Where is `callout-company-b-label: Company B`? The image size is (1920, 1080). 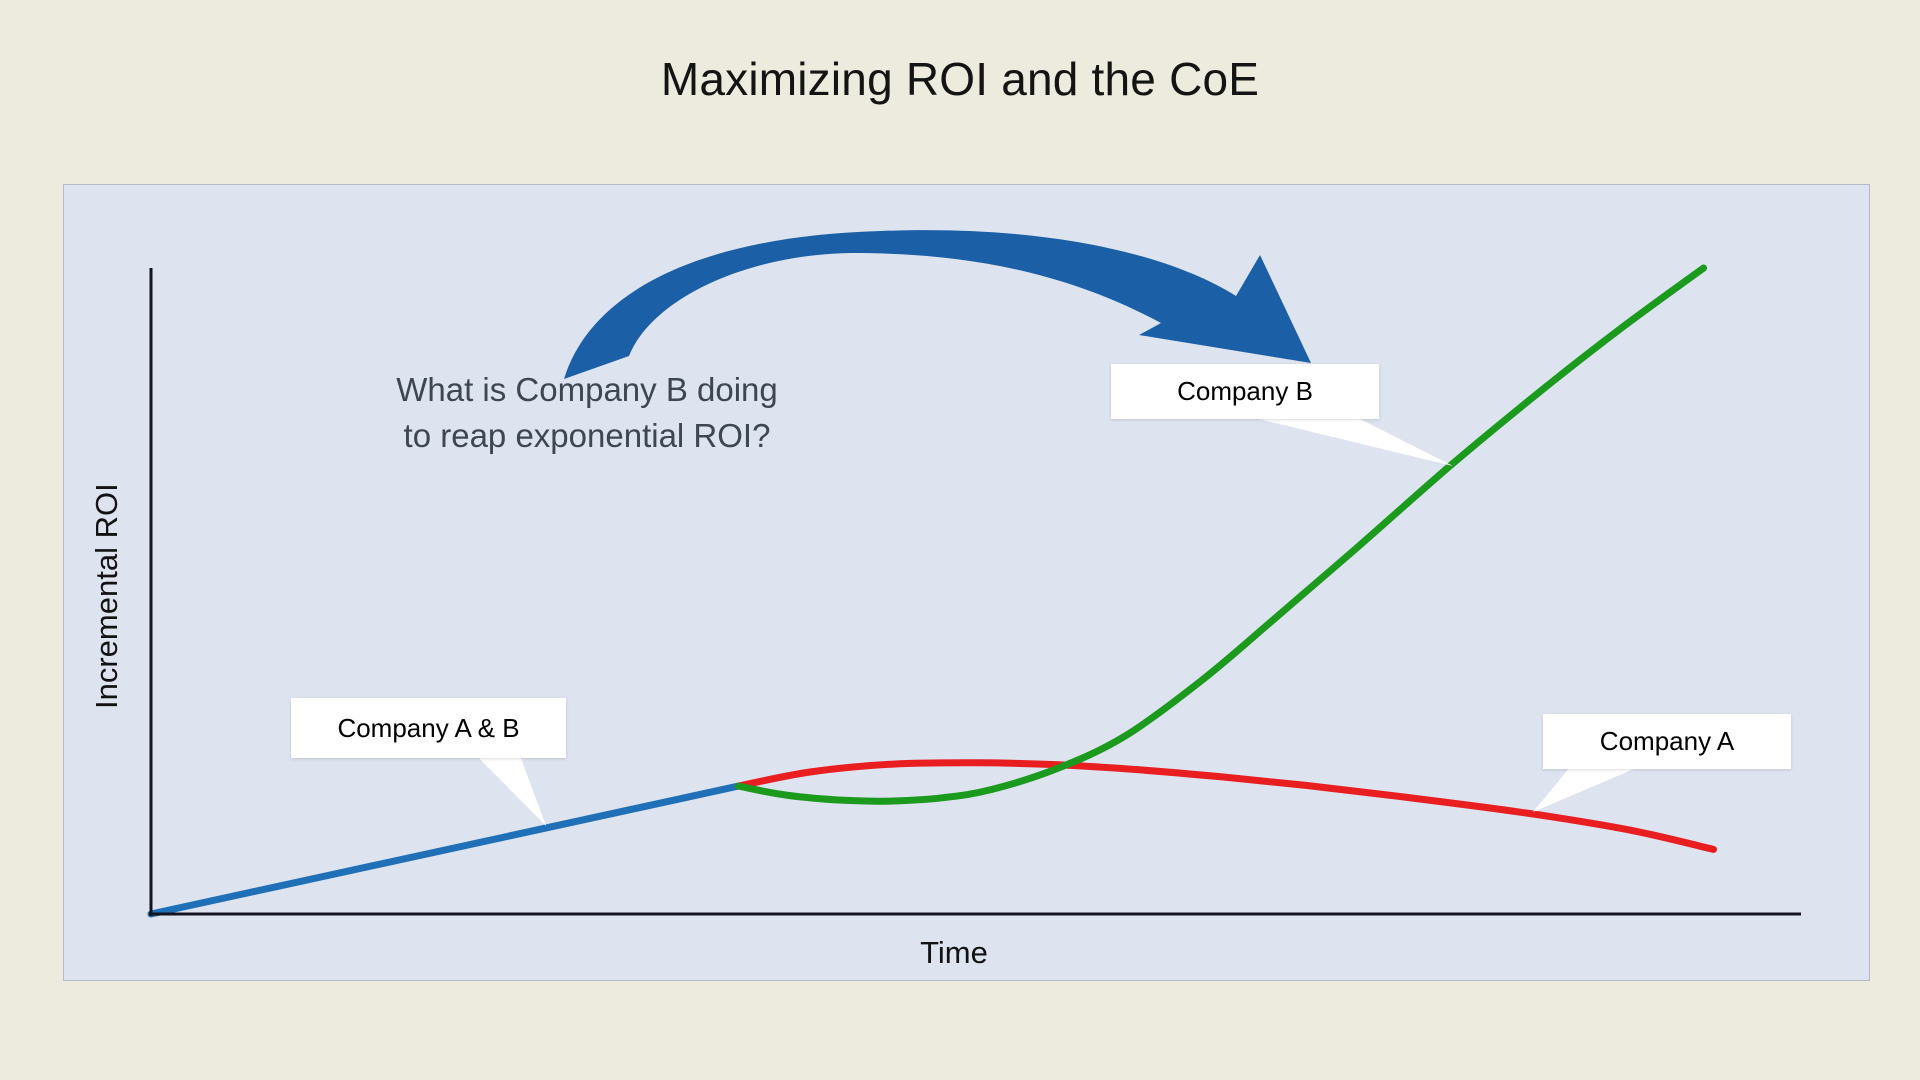 callout-company-b-label: Company B is located at coordinates (1245, 391).